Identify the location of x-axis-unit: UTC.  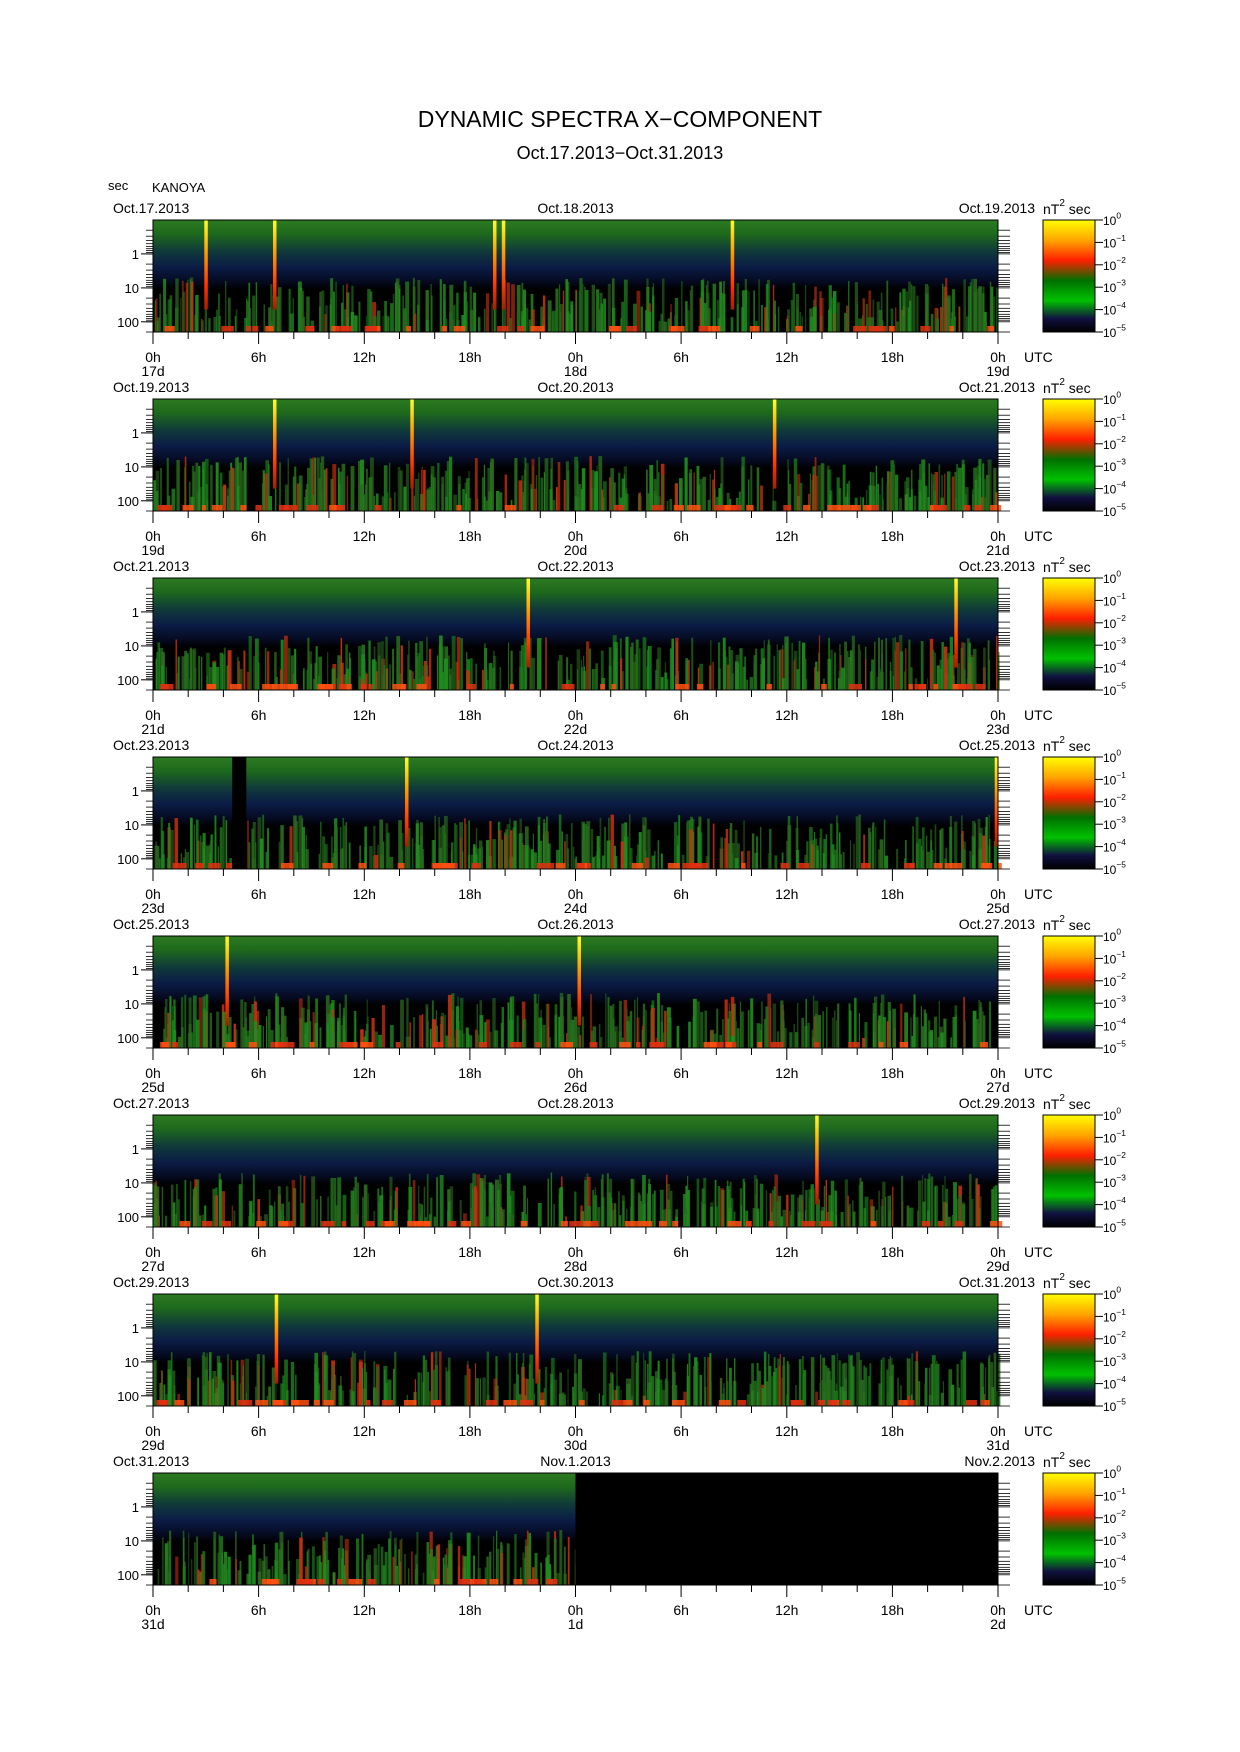
(1038, 894).